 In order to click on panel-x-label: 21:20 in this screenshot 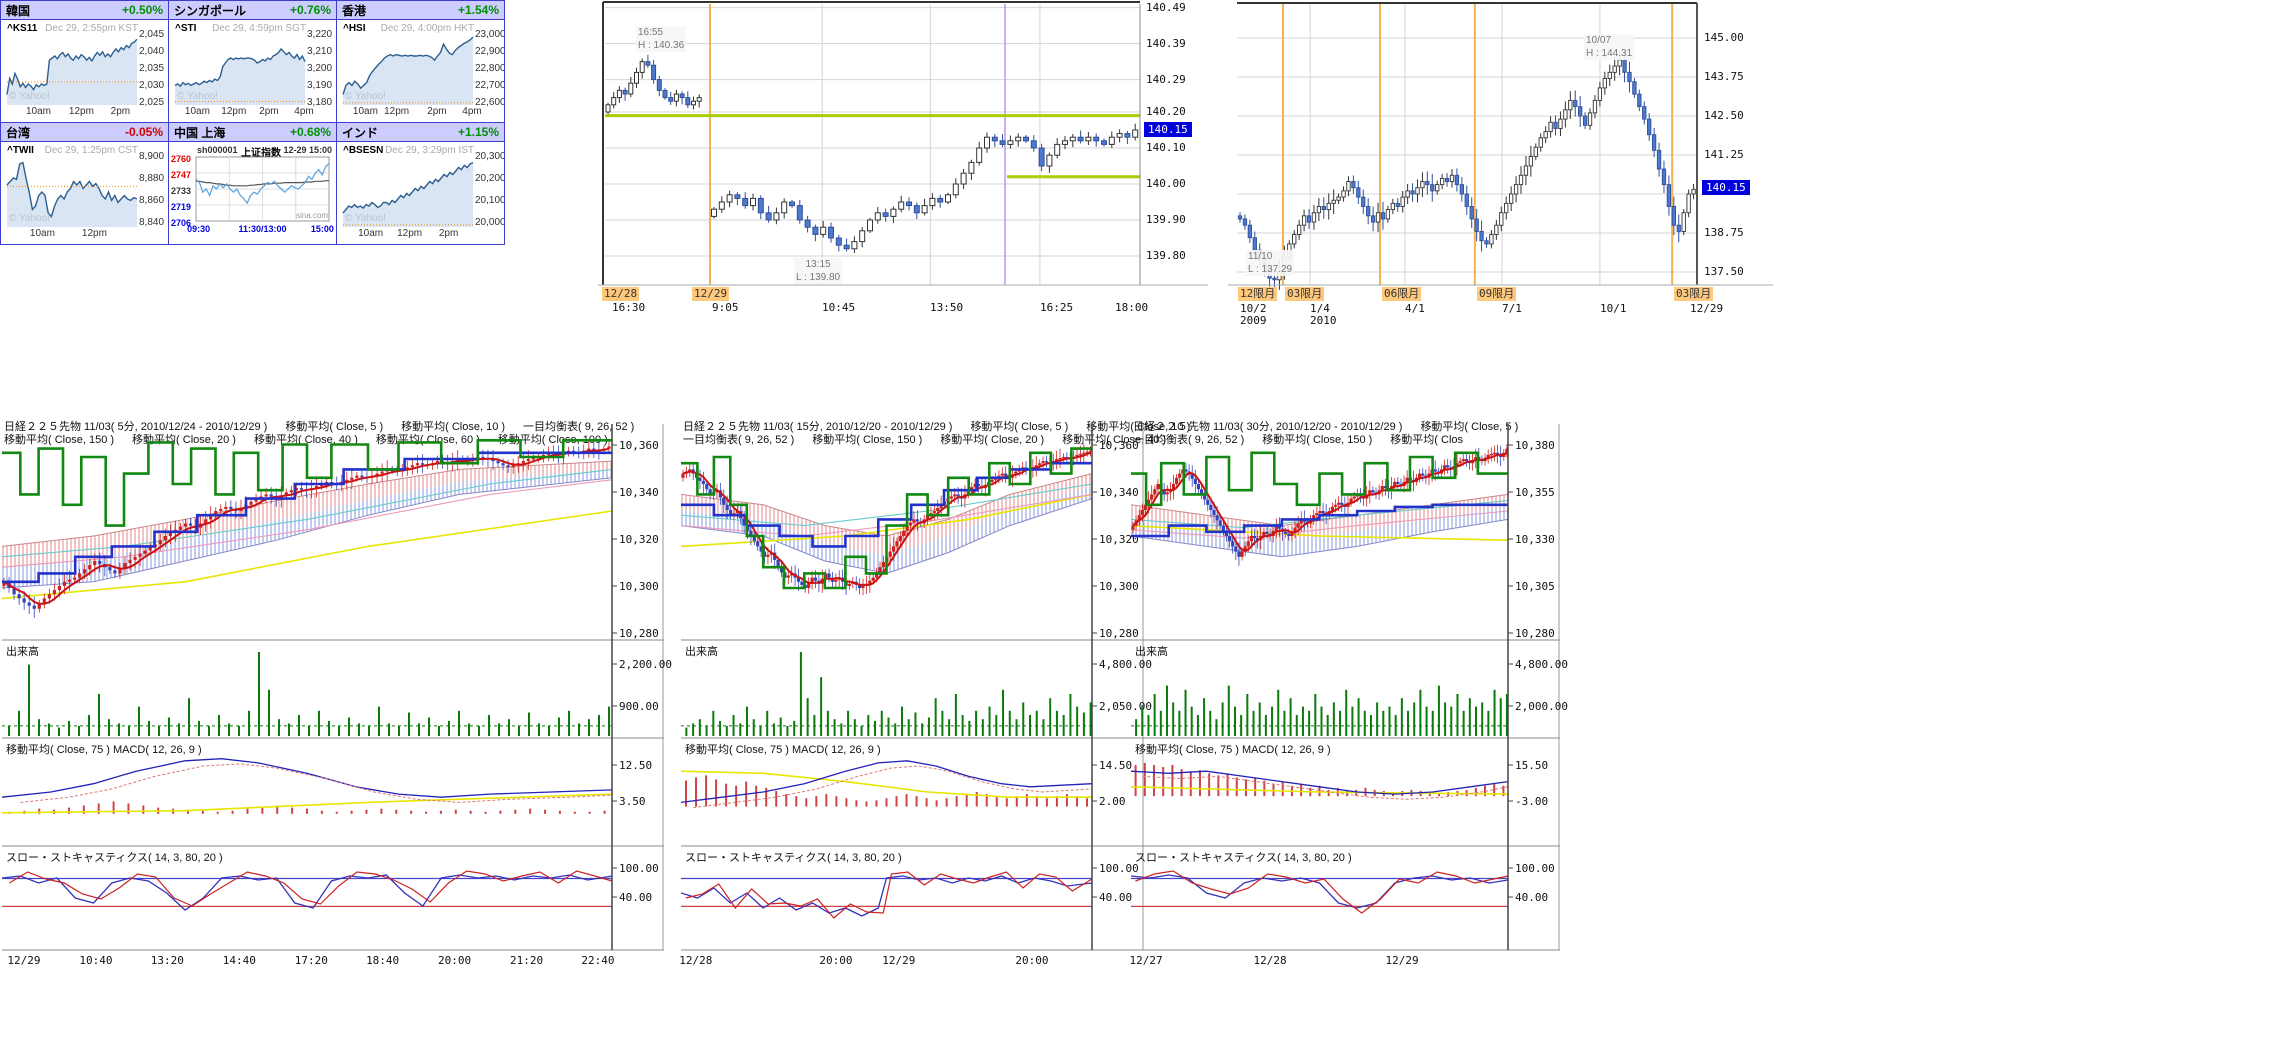, I will do `click(527, 960)`.